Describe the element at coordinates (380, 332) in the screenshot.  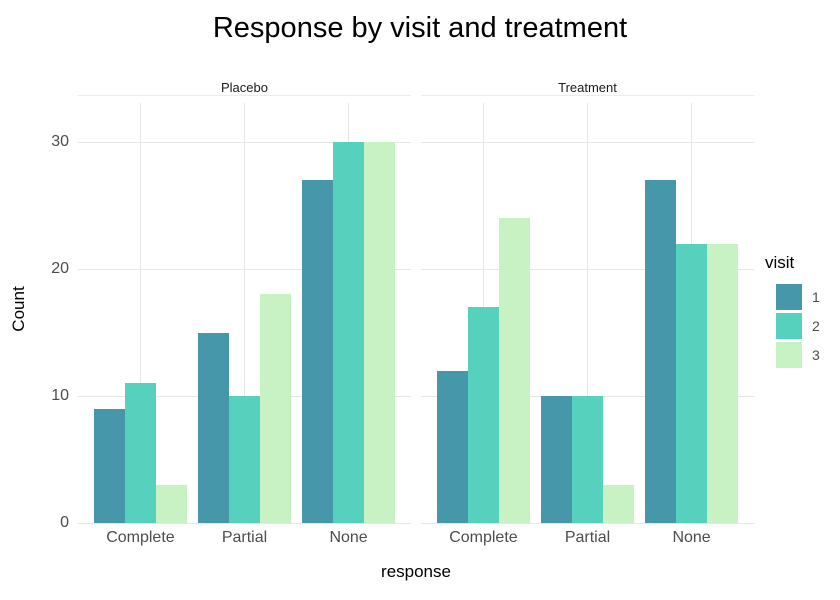
I see `bar-placebo-none-visit3` at that location.